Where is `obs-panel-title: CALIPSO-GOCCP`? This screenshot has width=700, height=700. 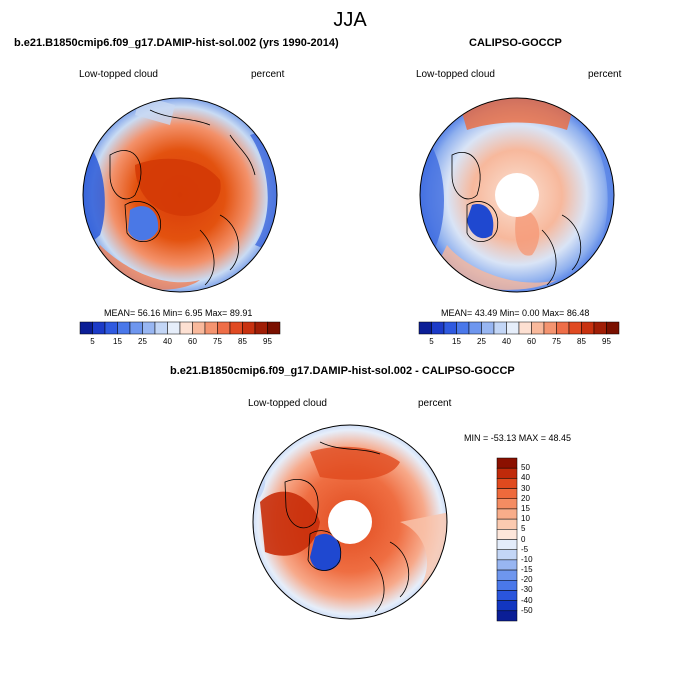 obs-panel-title: CALIPSO-GOCCP is located at coordinates (515, 43).